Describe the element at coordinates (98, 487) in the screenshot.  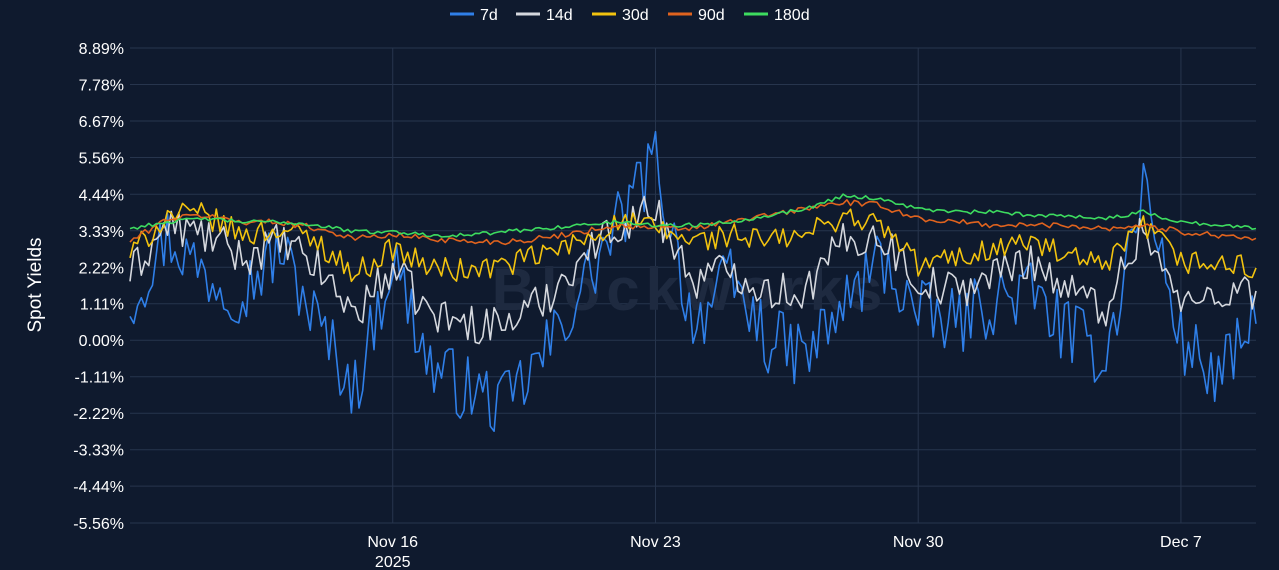
I see `y-tick-label: -4.44%` at that location.